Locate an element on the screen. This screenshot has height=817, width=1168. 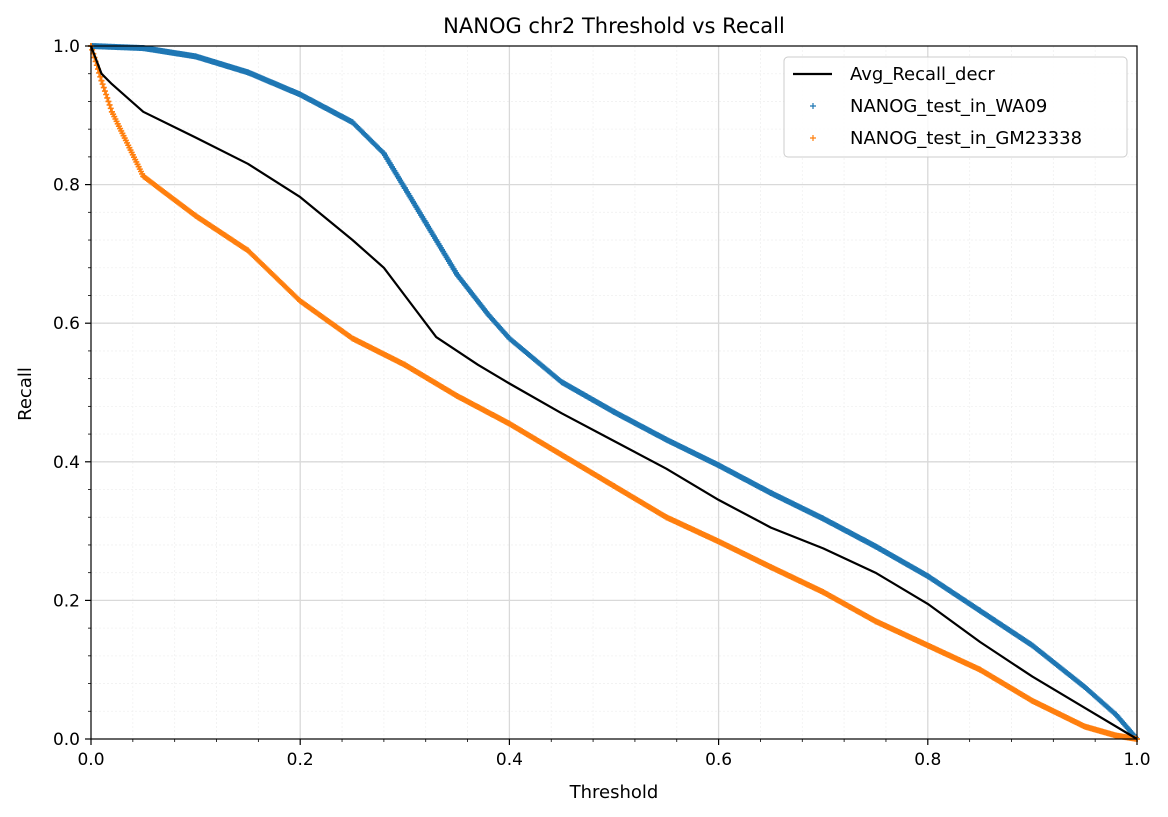
y-tick-label: 0.8 is located at coordinates (66, 186).